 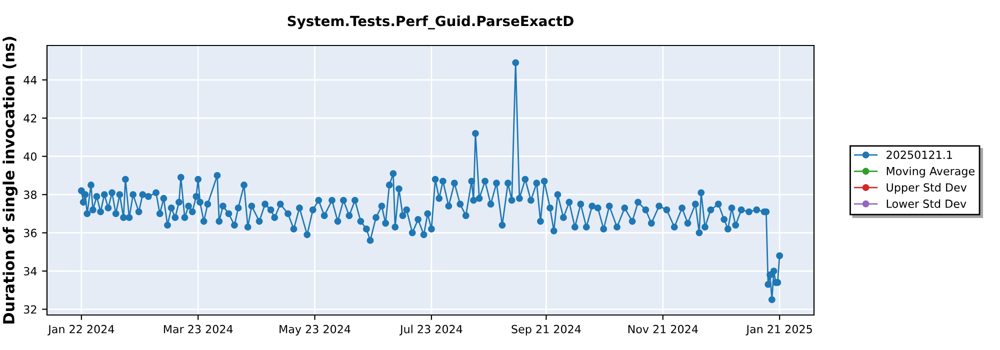 What do you see at coordinates (930, 172) in the screenshot?
I see `legend-label: Moving Average` at bounding box center [930, 172].